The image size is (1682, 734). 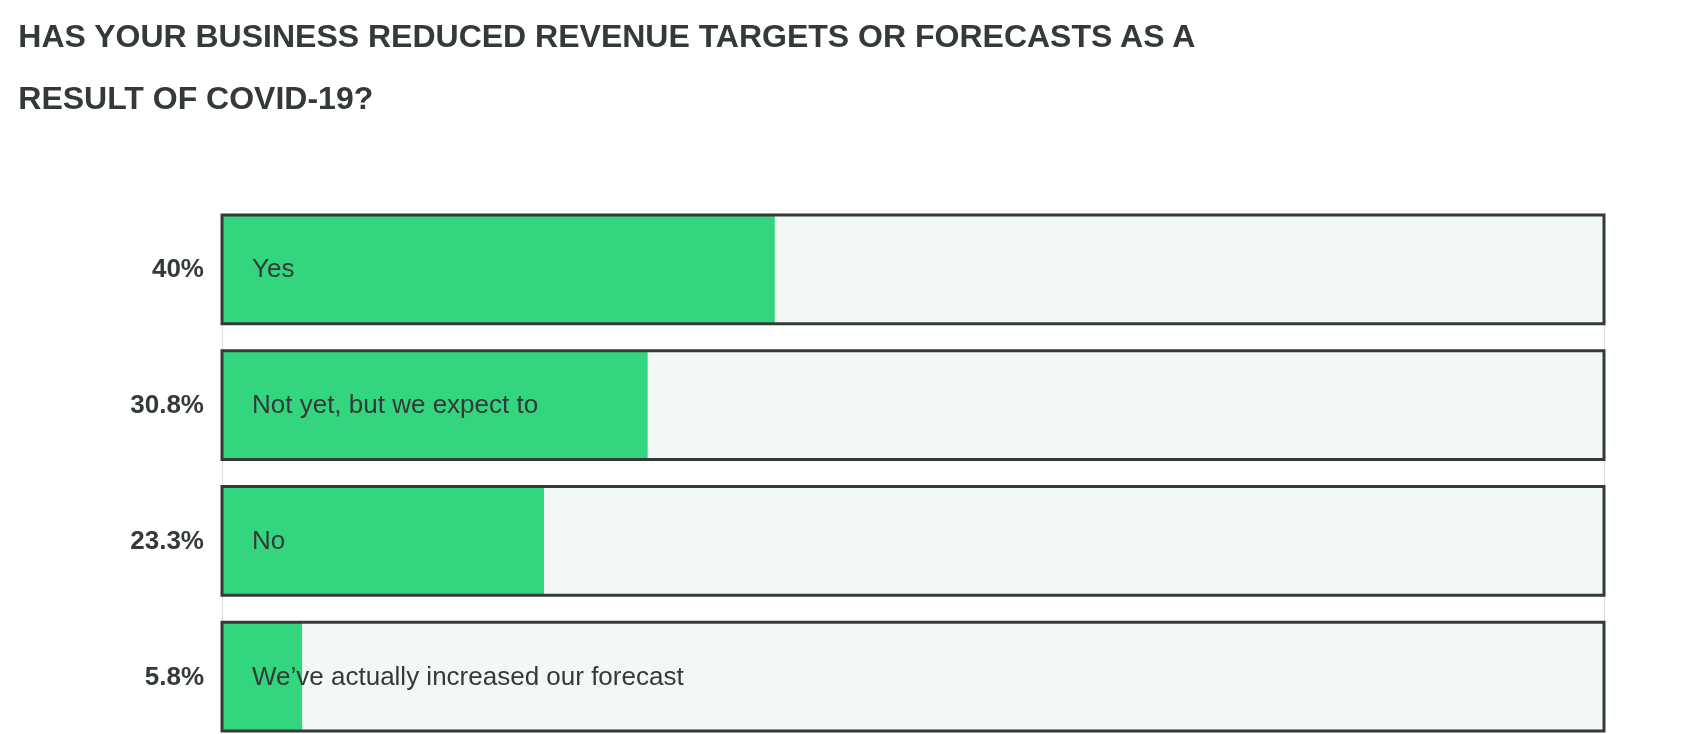 What do you see at coordinates (177, 268) in the screenshot?
I see `data-label: 40%` at bounding box center [177, 268].